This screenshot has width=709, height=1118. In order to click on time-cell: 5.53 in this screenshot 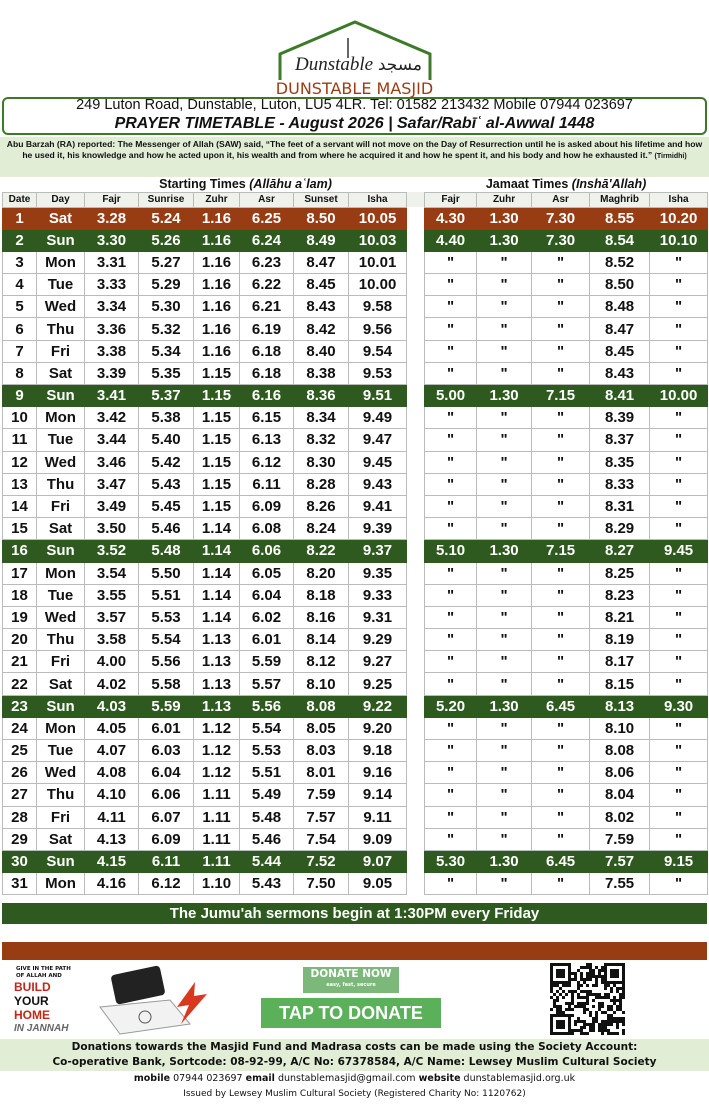, I will do `click(166, 617)`.